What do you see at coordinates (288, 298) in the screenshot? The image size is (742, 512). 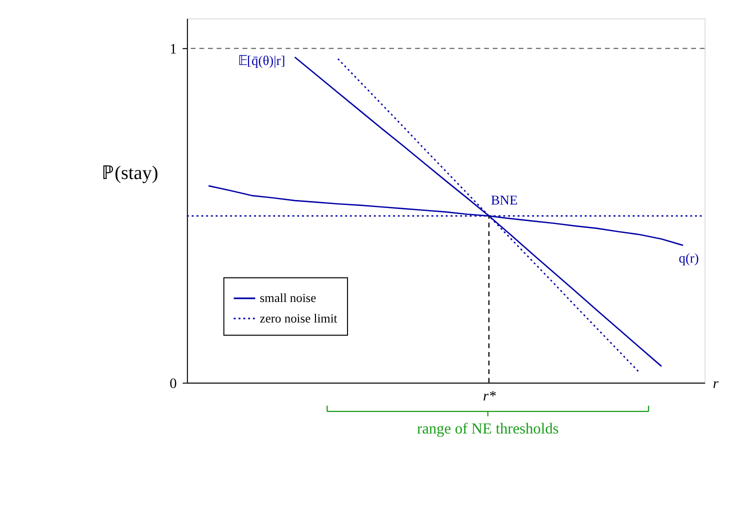 I see `legend-label: small noise` at bounding box center [288, 298].